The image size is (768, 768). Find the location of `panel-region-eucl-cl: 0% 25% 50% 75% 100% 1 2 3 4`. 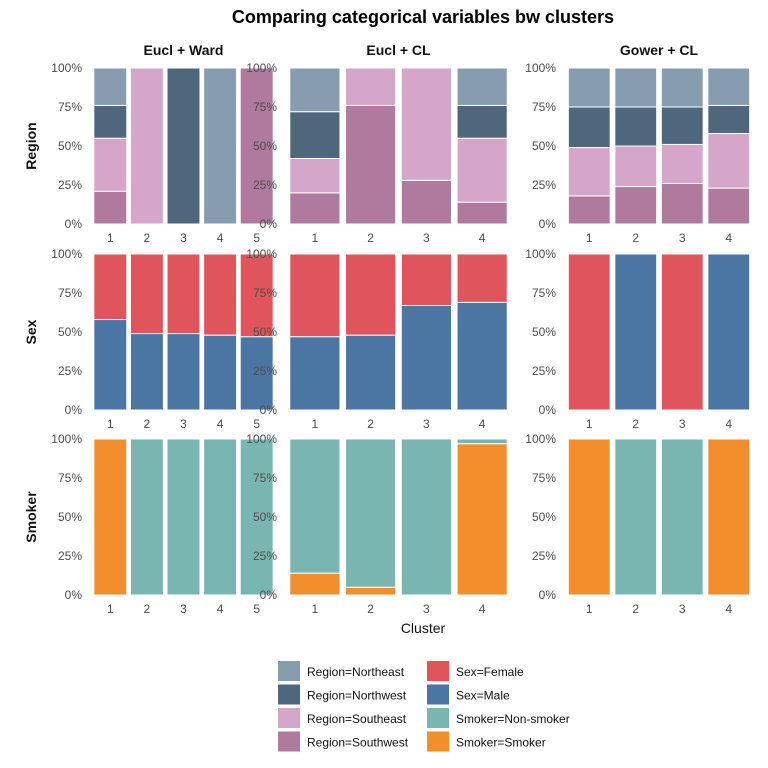

panel-region-eucl-cl: 0% 25% 50% 75% 100% 1 2 3 4 is located at coordinates (377, 153).